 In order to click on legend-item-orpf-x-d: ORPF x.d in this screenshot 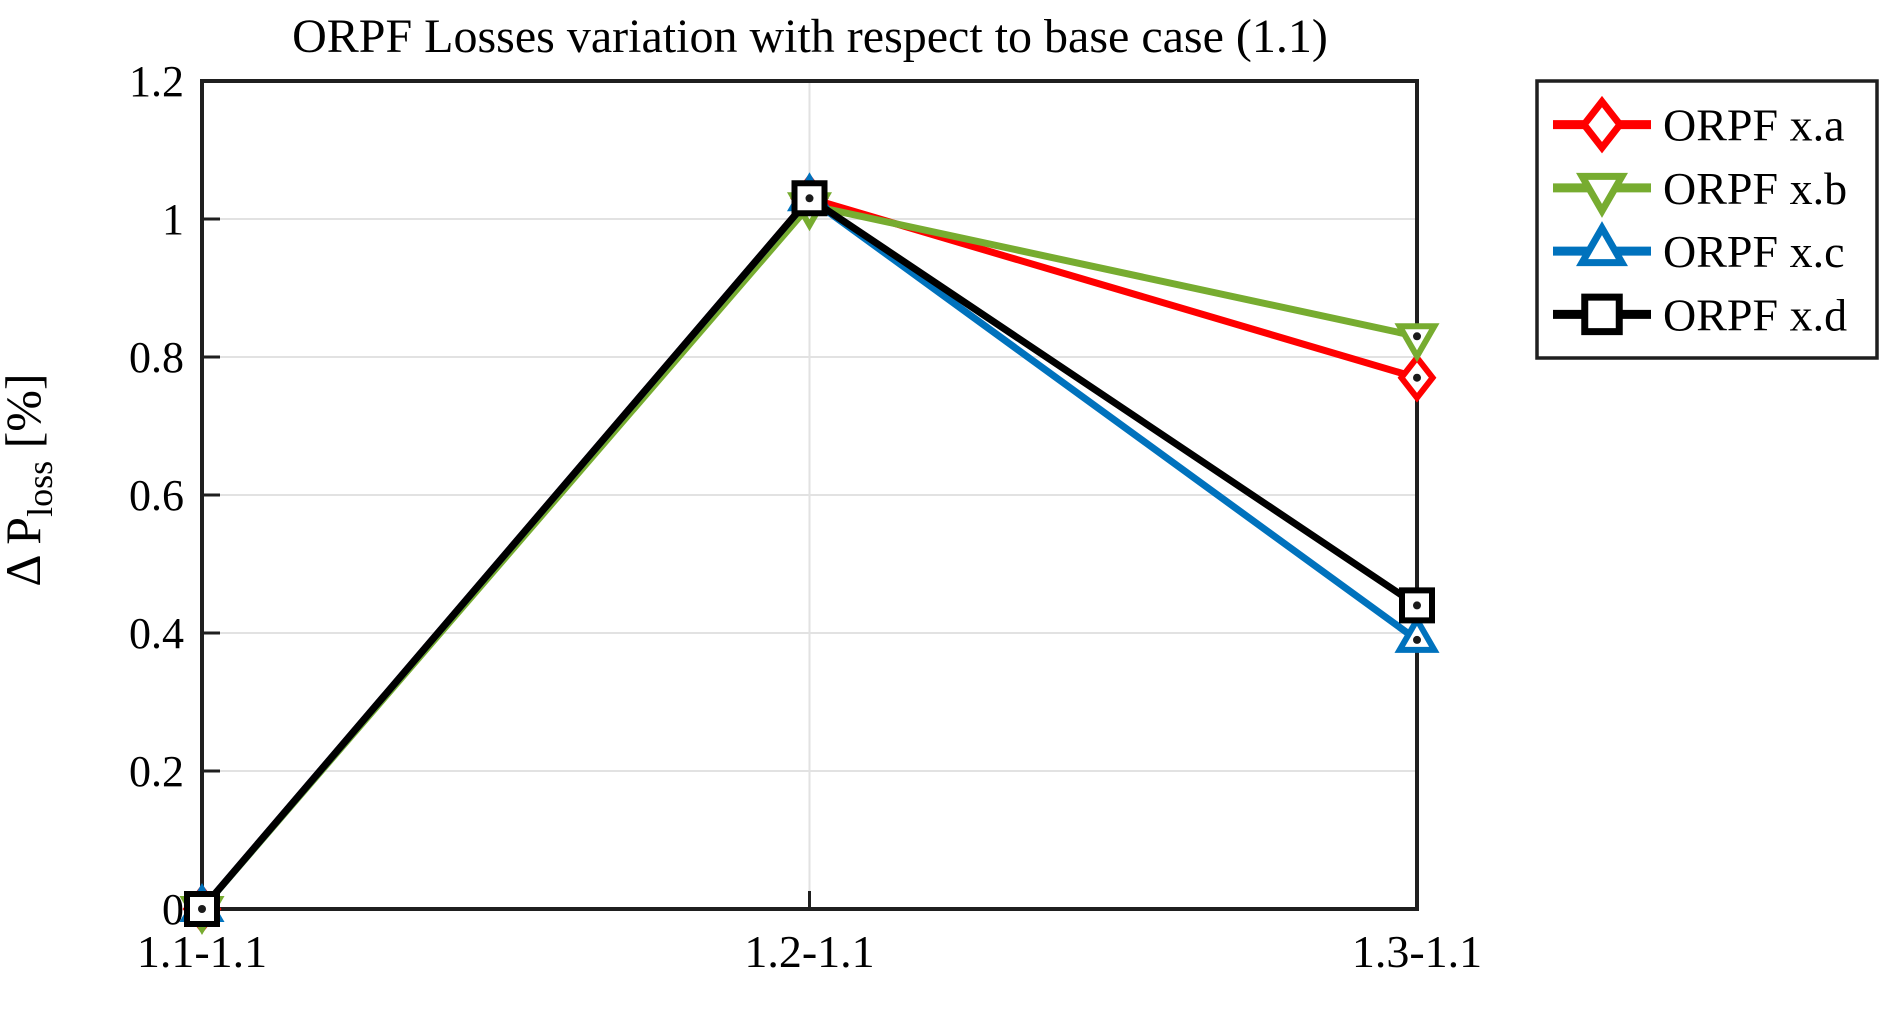, I will do `click(1700, 314)`.